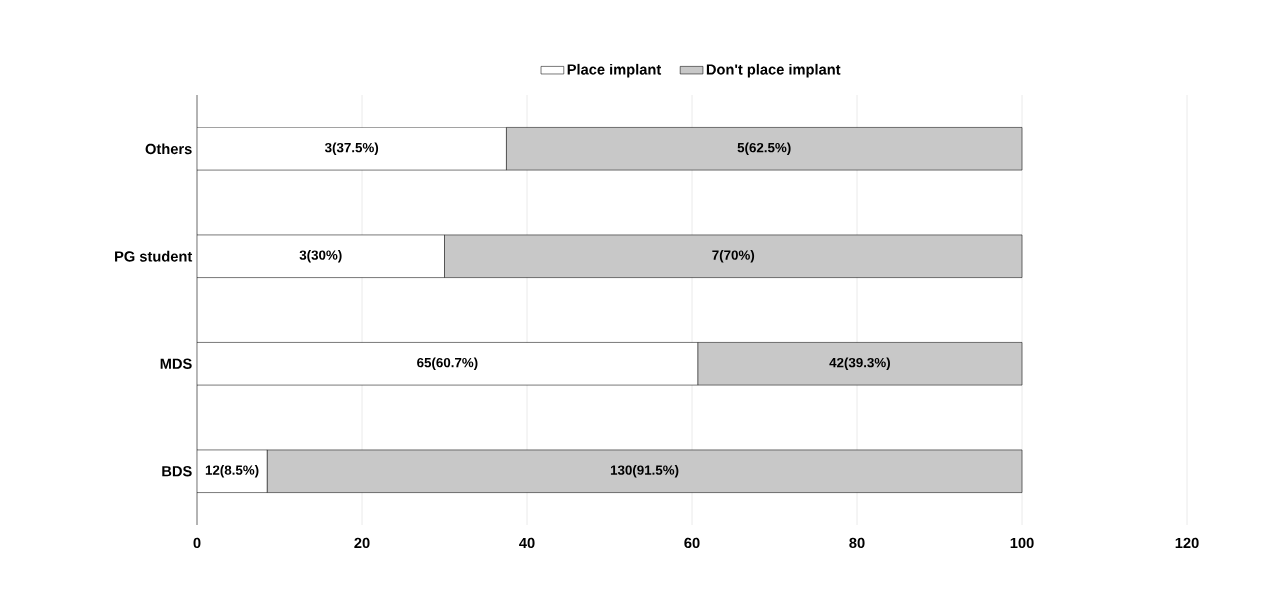 The width and height of the screenshot is (1265, 590). I want to click on x-tick-label: 20, so click(362, 543).